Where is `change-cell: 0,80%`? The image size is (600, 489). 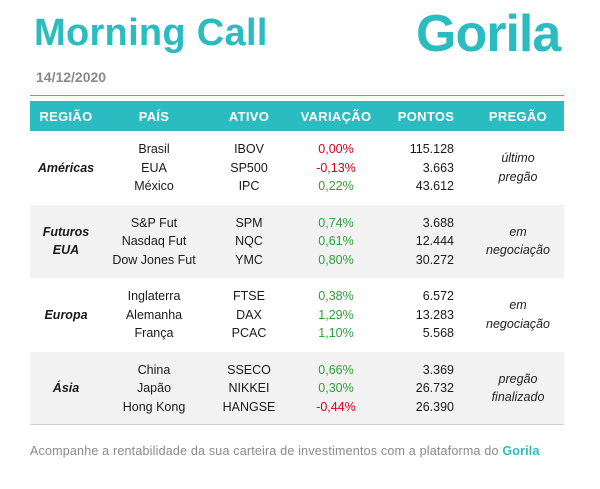
change-cell: 0,80% is located at coordinates (336, 259).